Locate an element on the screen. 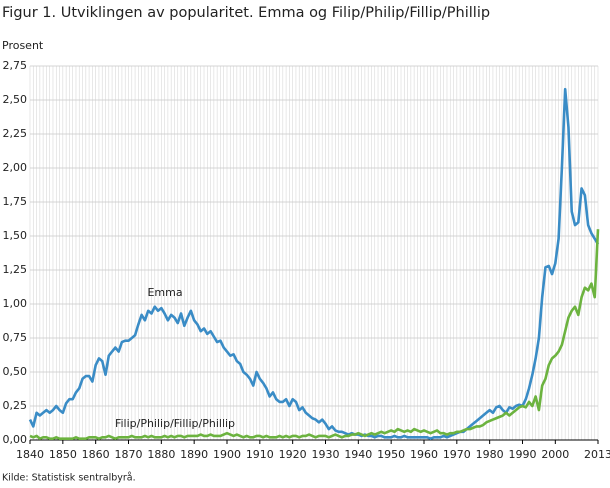 Image resolution: width=610 pixels, height=488 pixels. y-tick-label: 0,00 is located at coordinates (15, 439).